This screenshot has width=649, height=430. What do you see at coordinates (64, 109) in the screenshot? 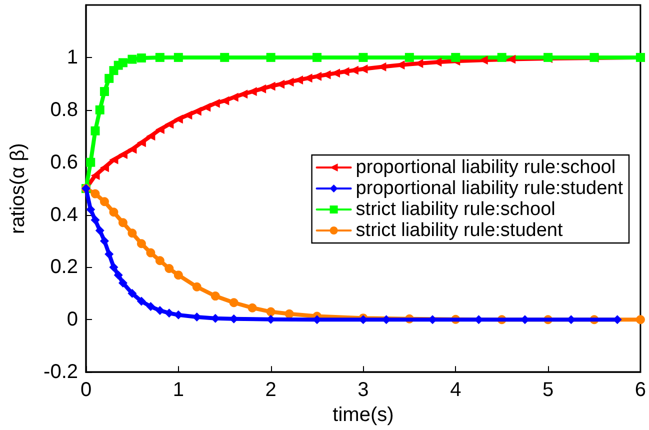
I see `y-tick-label: 0.8` at bounding box center [64, 109].